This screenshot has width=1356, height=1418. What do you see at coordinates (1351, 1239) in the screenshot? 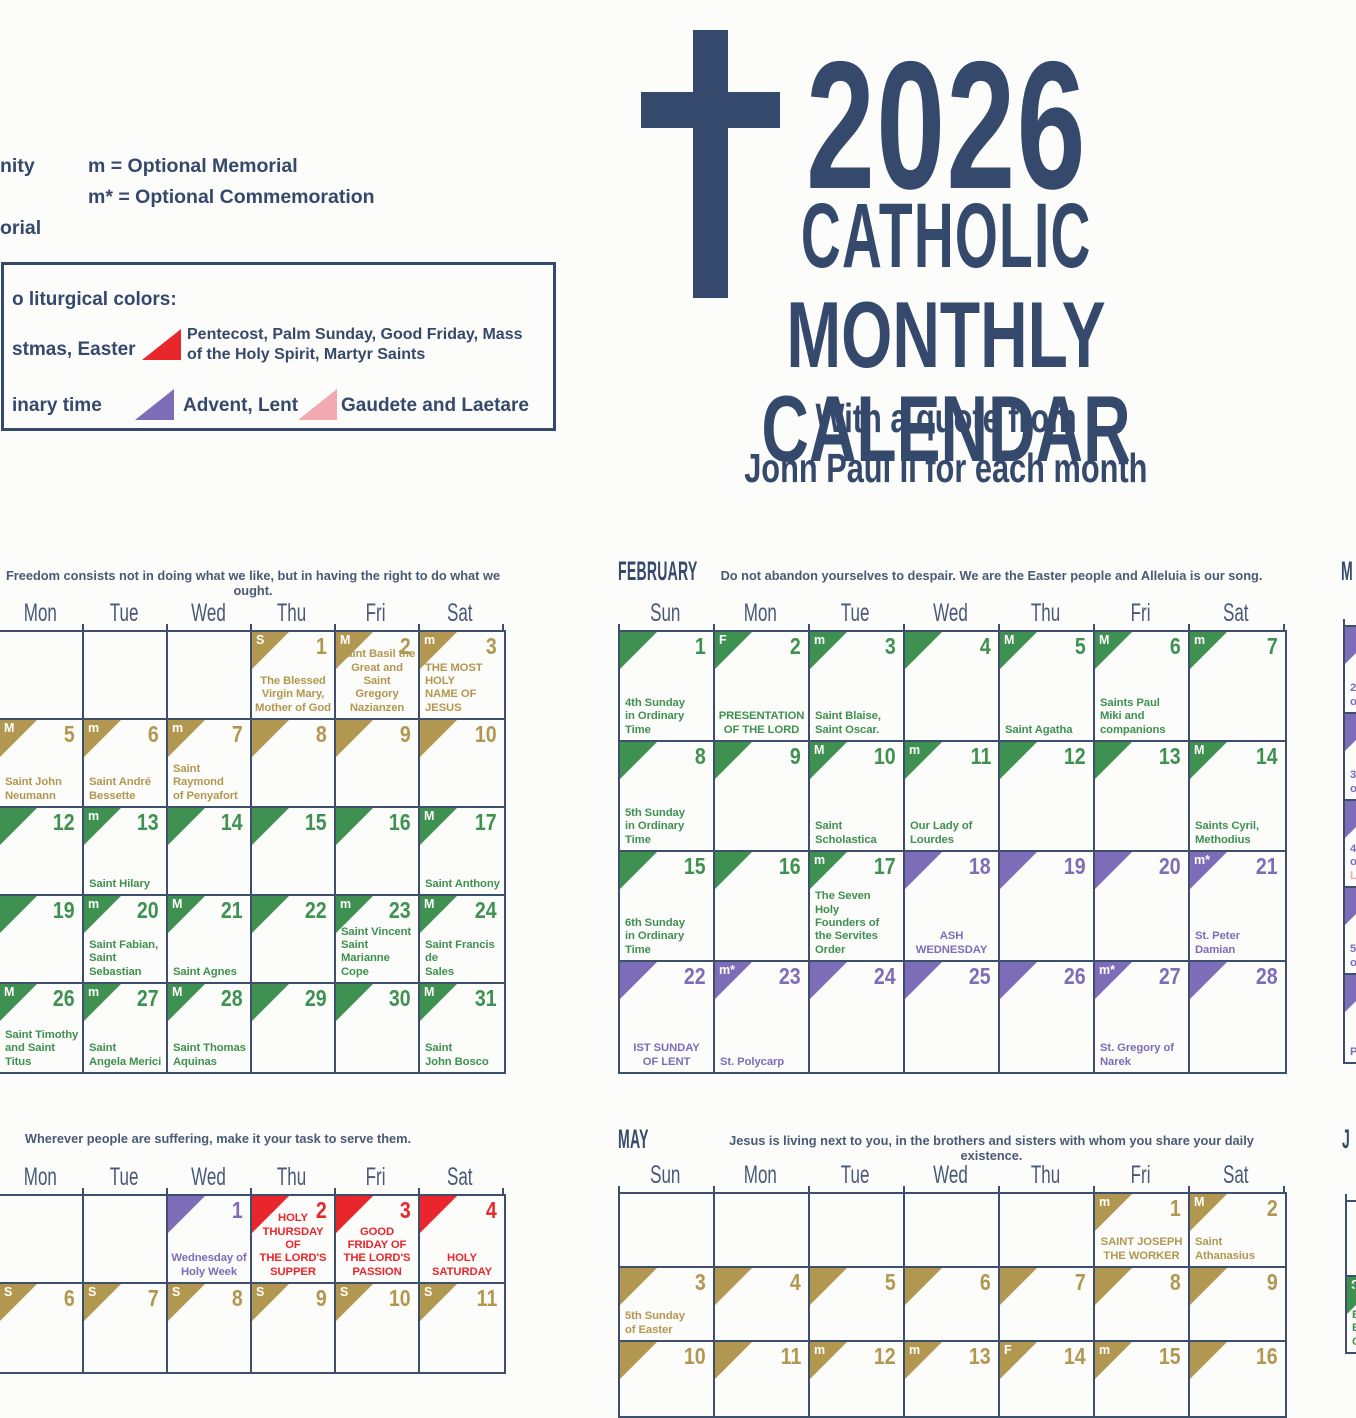
I see `week-row` at bounding box center [1351, 1239].